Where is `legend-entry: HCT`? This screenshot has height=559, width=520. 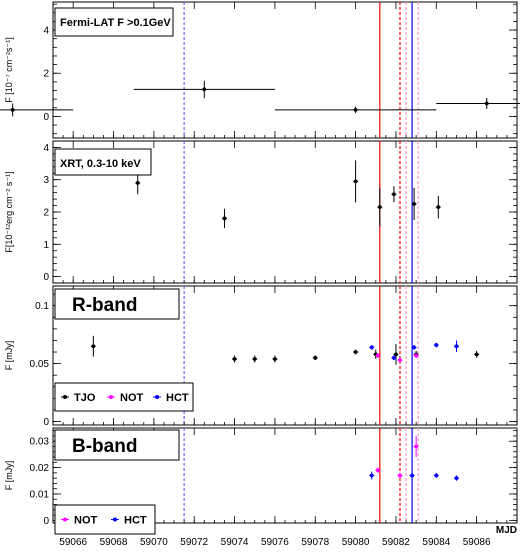
legend-entry: HCT is located at coordinates (177, 398).